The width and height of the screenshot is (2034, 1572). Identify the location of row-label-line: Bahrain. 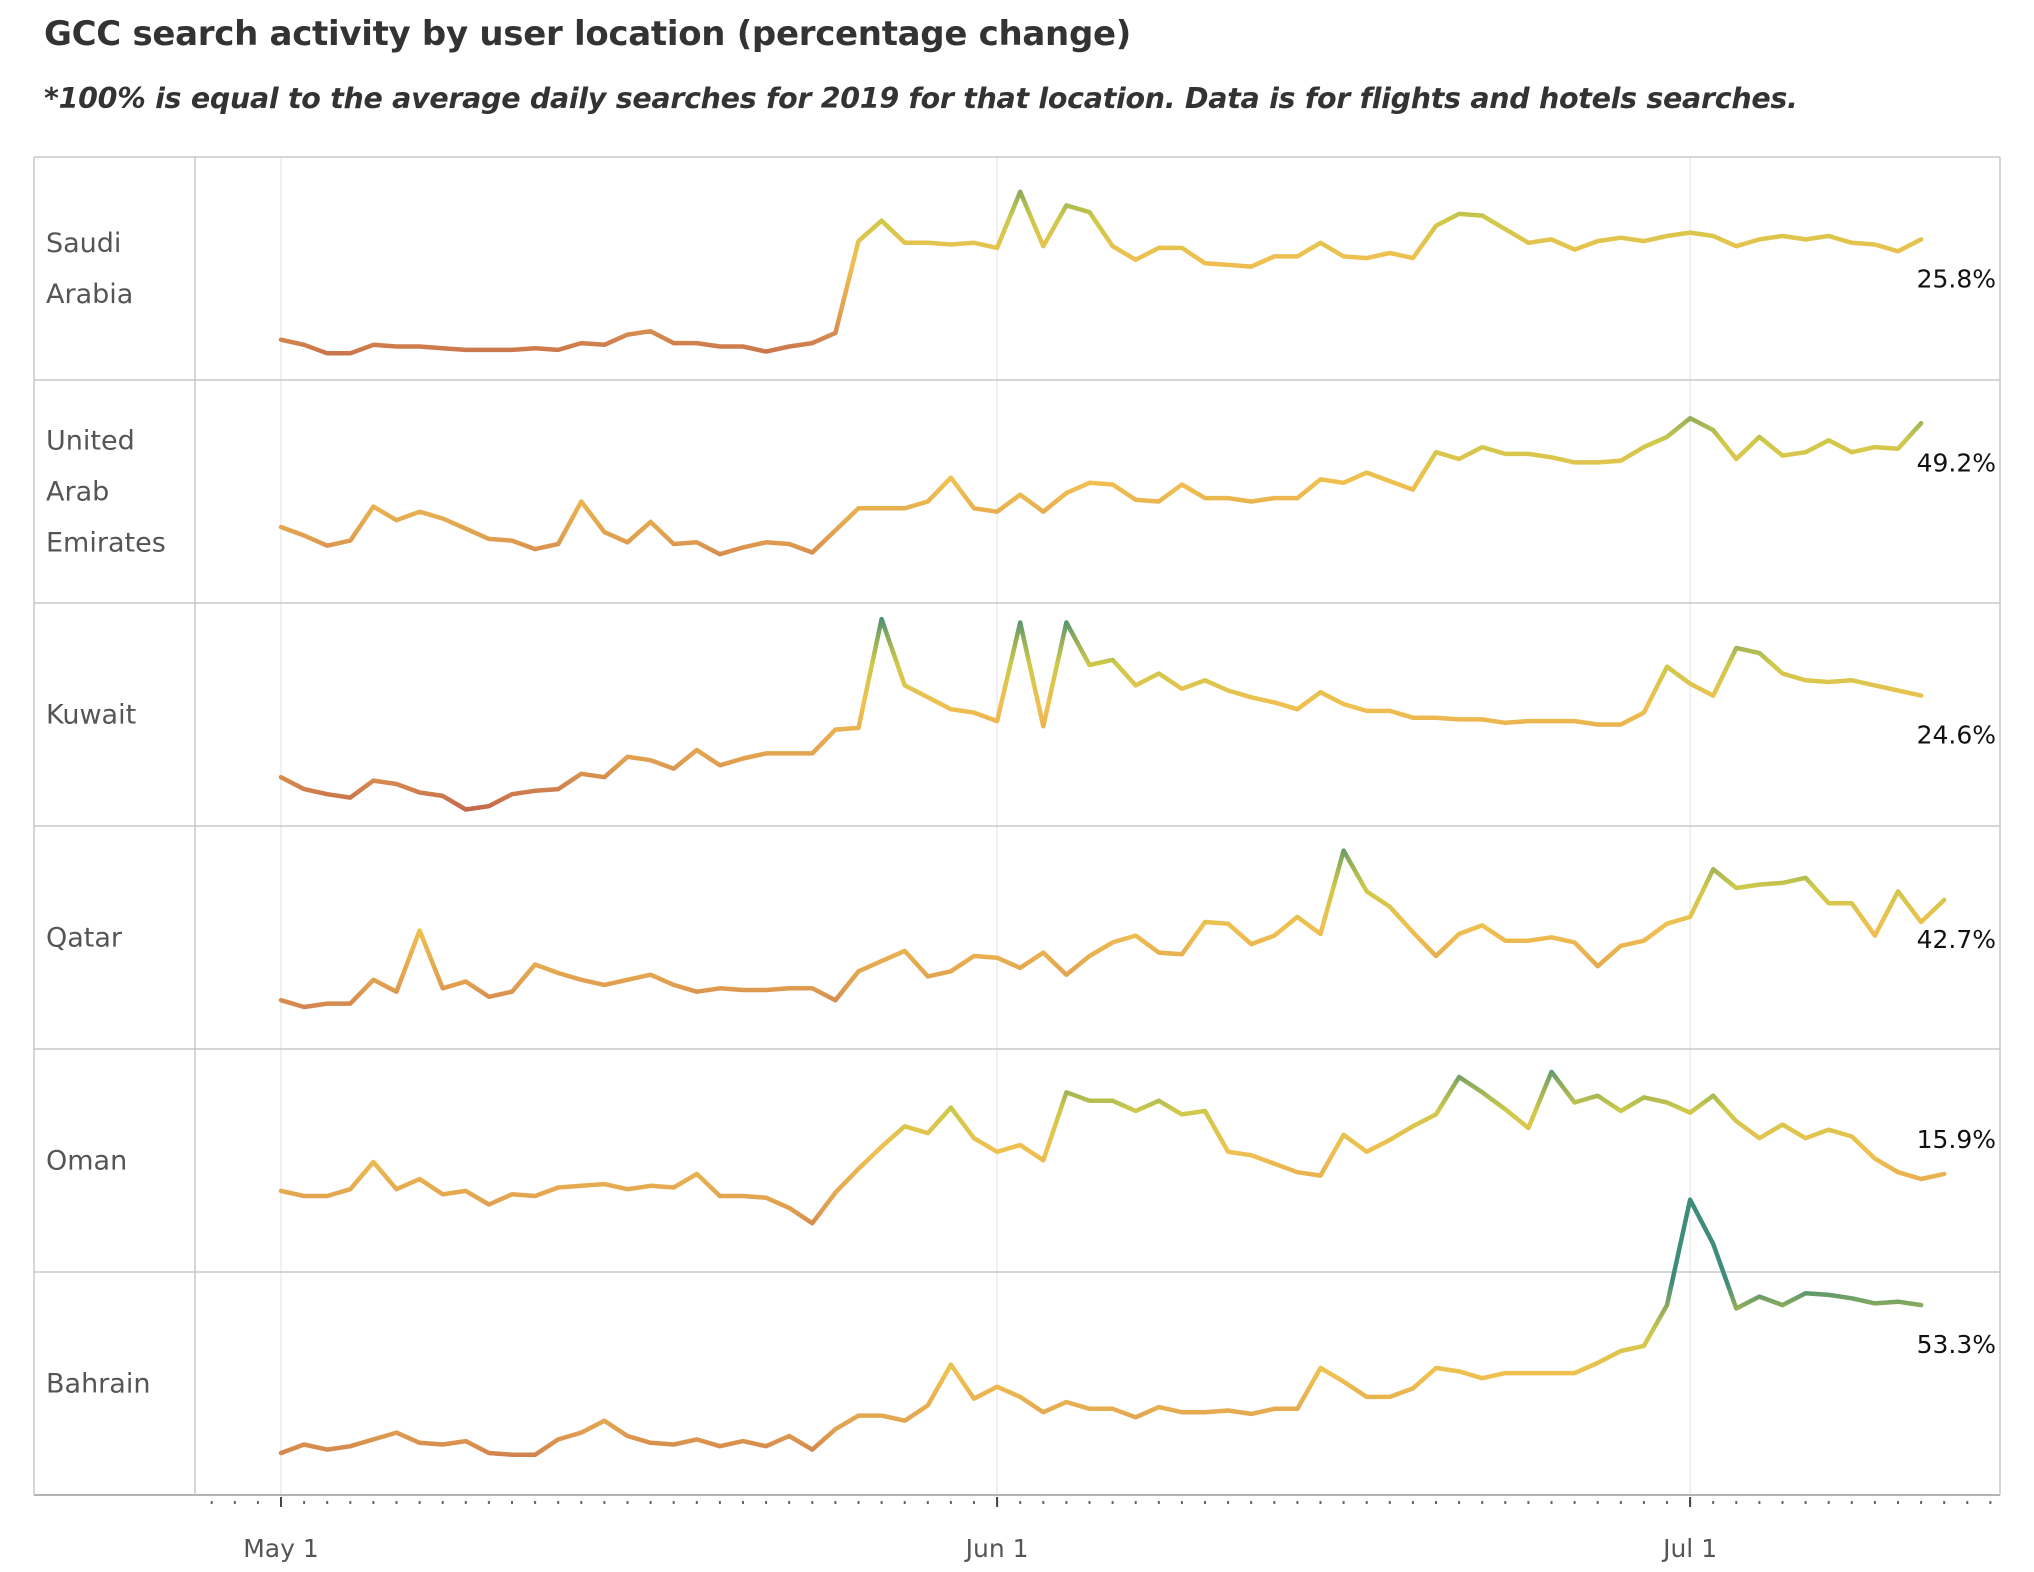
(98, 1384).